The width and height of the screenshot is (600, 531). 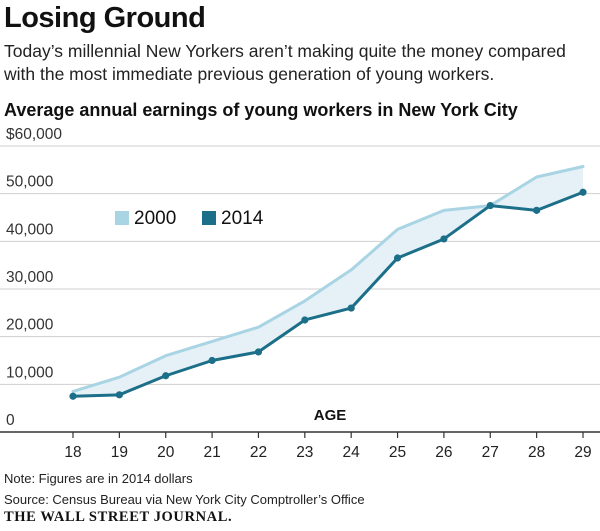 What do you see at coordinates (30, 182) in the screenshot?
I see `y-tick-label: 50,000` at bounding box center [30, 182].